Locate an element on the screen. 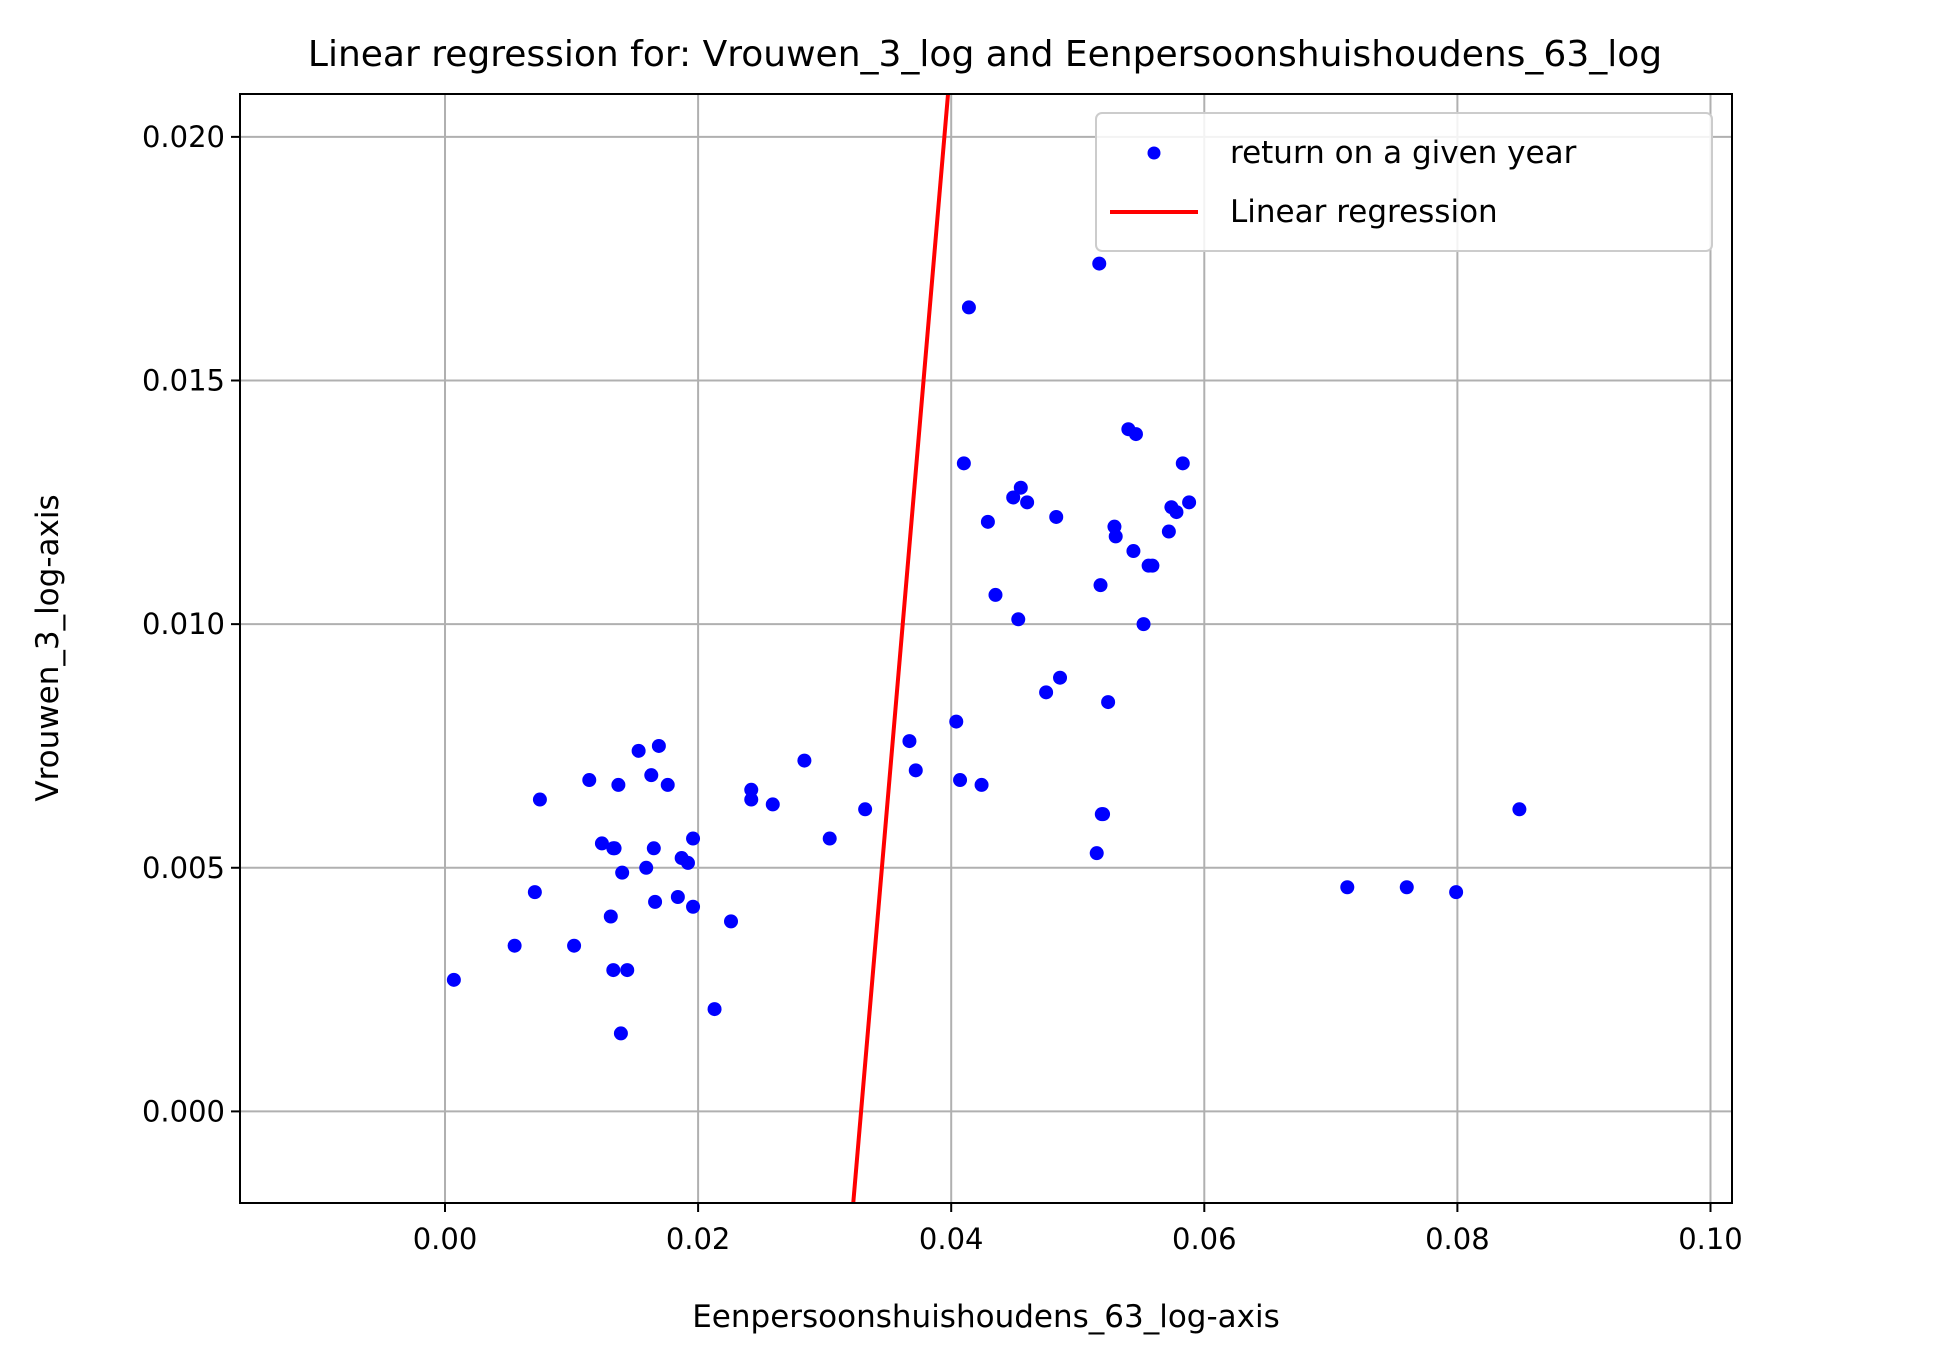  y-axis-label: Vrouwen_3_log-axis is located at coordinates (48, 647).